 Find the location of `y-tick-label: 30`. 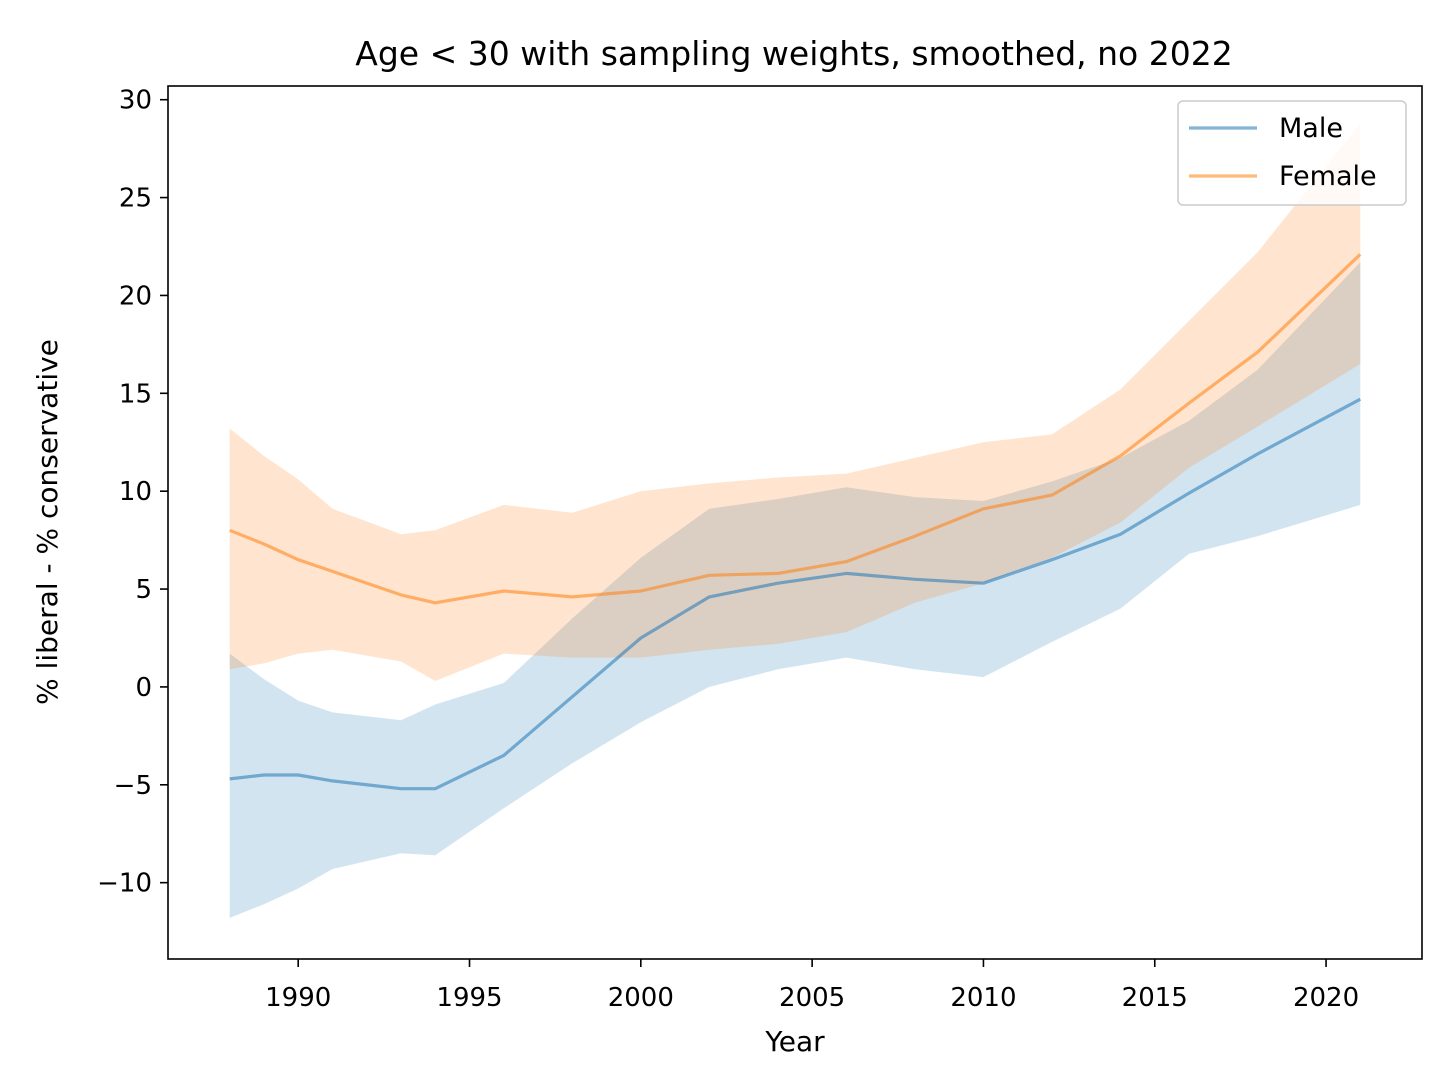

y-tick-label: 30 is located at coordinates (135, 101).